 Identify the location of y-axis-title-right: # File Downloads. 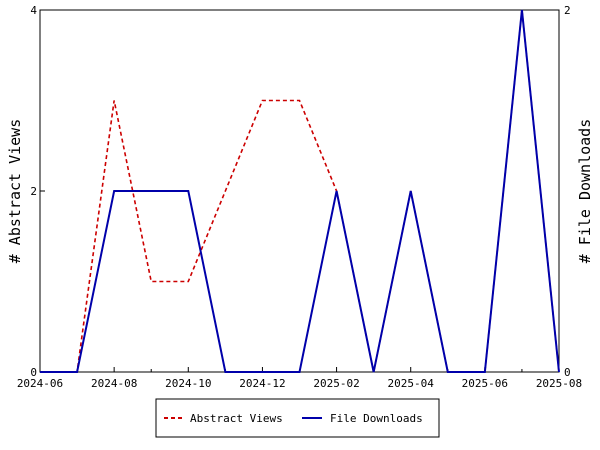
(585, 191).